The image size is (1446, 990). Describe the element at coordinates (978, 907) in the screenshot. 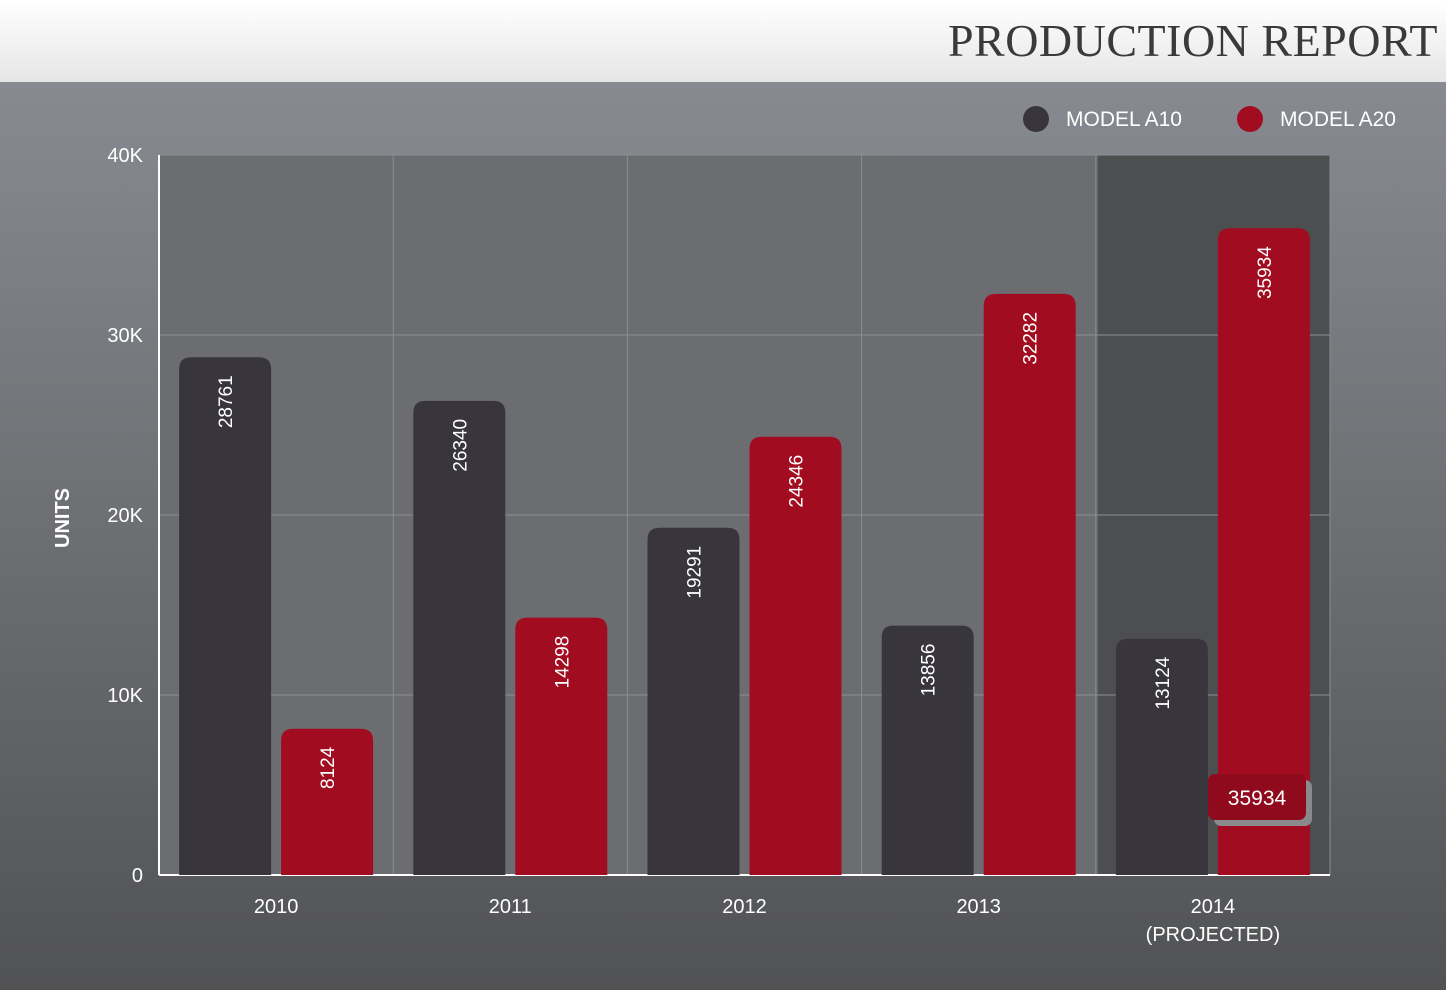

I see `x-category-label: 2013` at that location.